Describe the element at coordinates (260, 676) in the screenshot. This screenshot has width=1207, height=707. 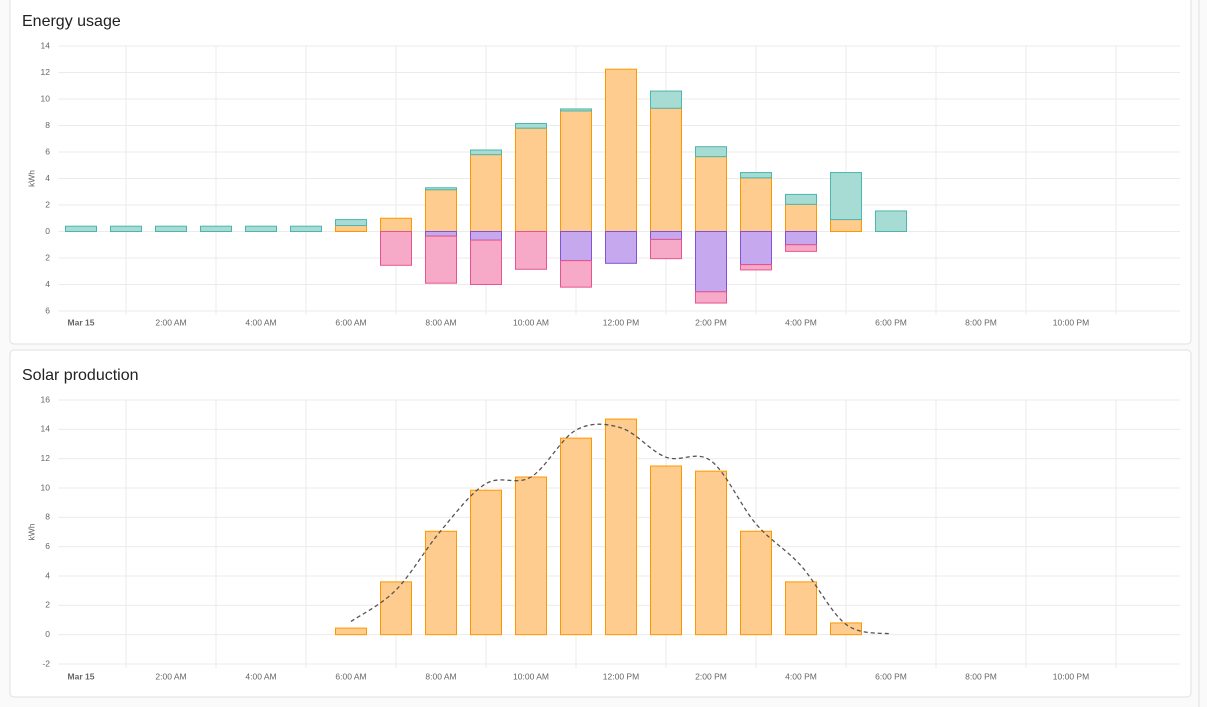
I see `x-tick-label: 4:00 AM` at that location.